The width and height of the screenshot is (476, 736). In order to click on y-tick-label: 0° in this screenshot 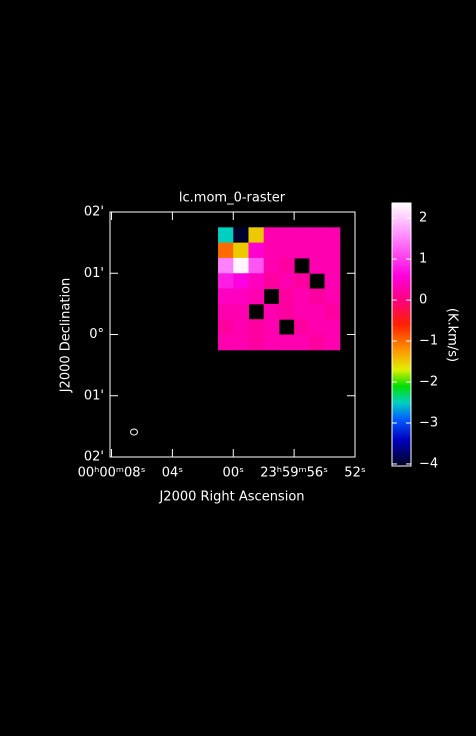, I will do `click(96, 334)`.